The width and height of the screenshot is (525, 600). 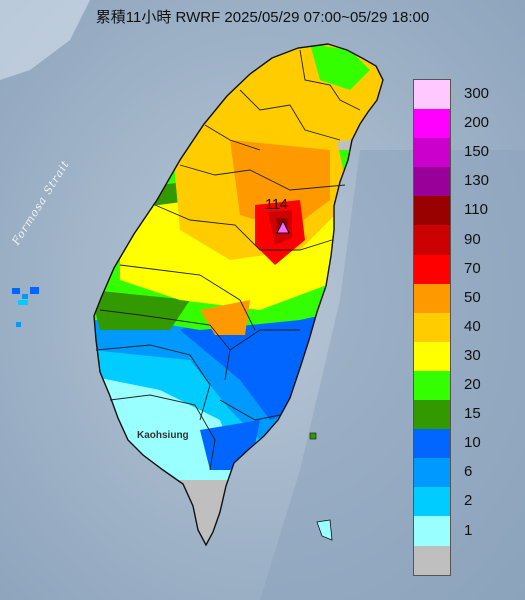 I want to click on legend-label: 40, so click(x=472, y=326).